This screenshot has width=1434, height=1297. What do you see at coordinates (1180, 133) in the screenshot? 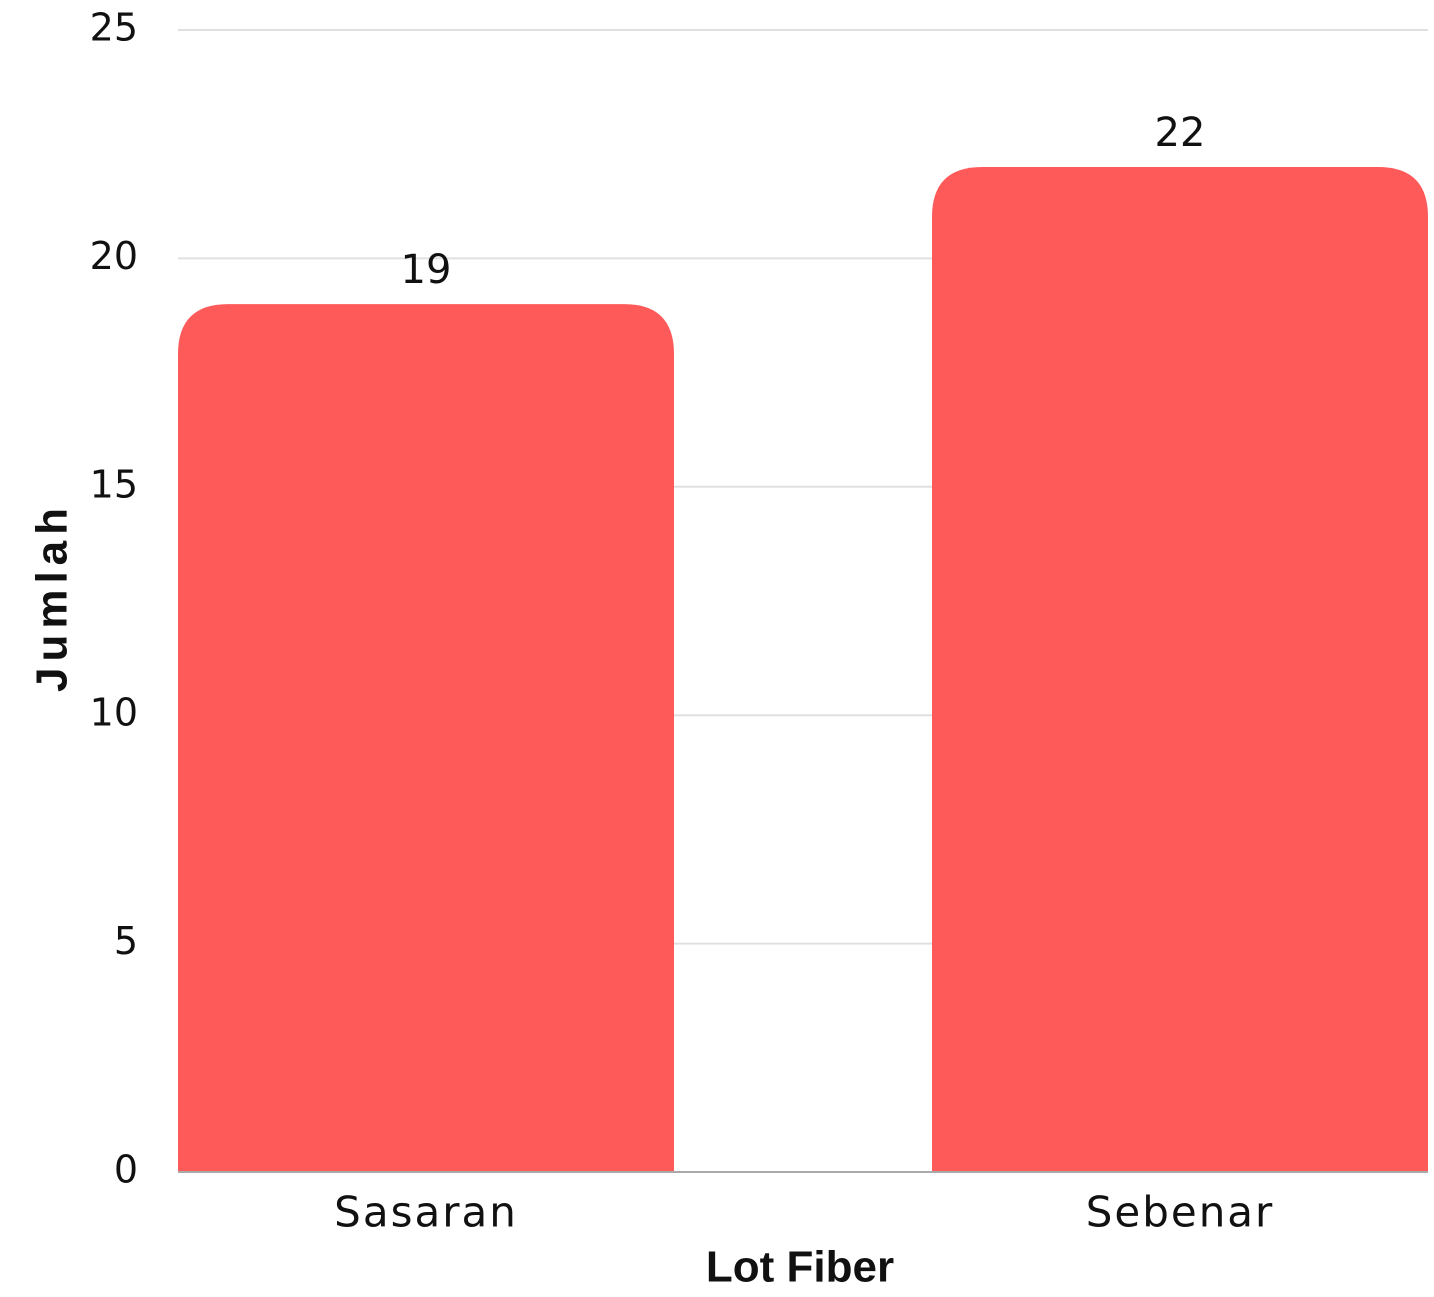
I see `data-label: 22` at bounding box center [1180, 133].